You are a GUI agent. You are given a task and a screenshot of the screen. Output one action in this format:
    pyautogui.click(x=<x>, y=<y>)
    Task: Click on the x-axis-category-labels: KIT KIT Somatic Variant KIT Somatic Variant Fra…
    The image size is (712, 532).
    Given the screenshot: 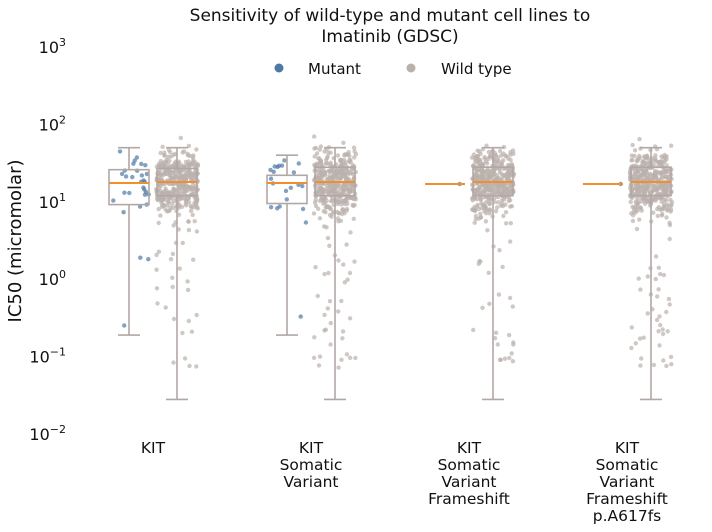 What is the action you would take?
    pyautogui.click(x=404, y=482)
    